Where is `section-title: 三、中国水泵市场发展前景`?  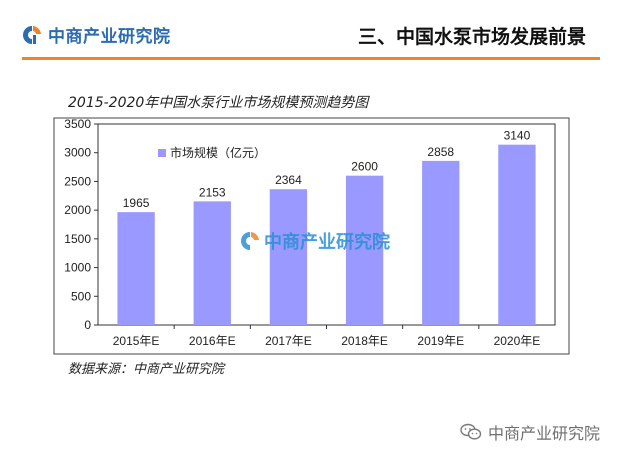 section-title: 三、中国水泵市场发展前景 is located at coordinates (471, 37).